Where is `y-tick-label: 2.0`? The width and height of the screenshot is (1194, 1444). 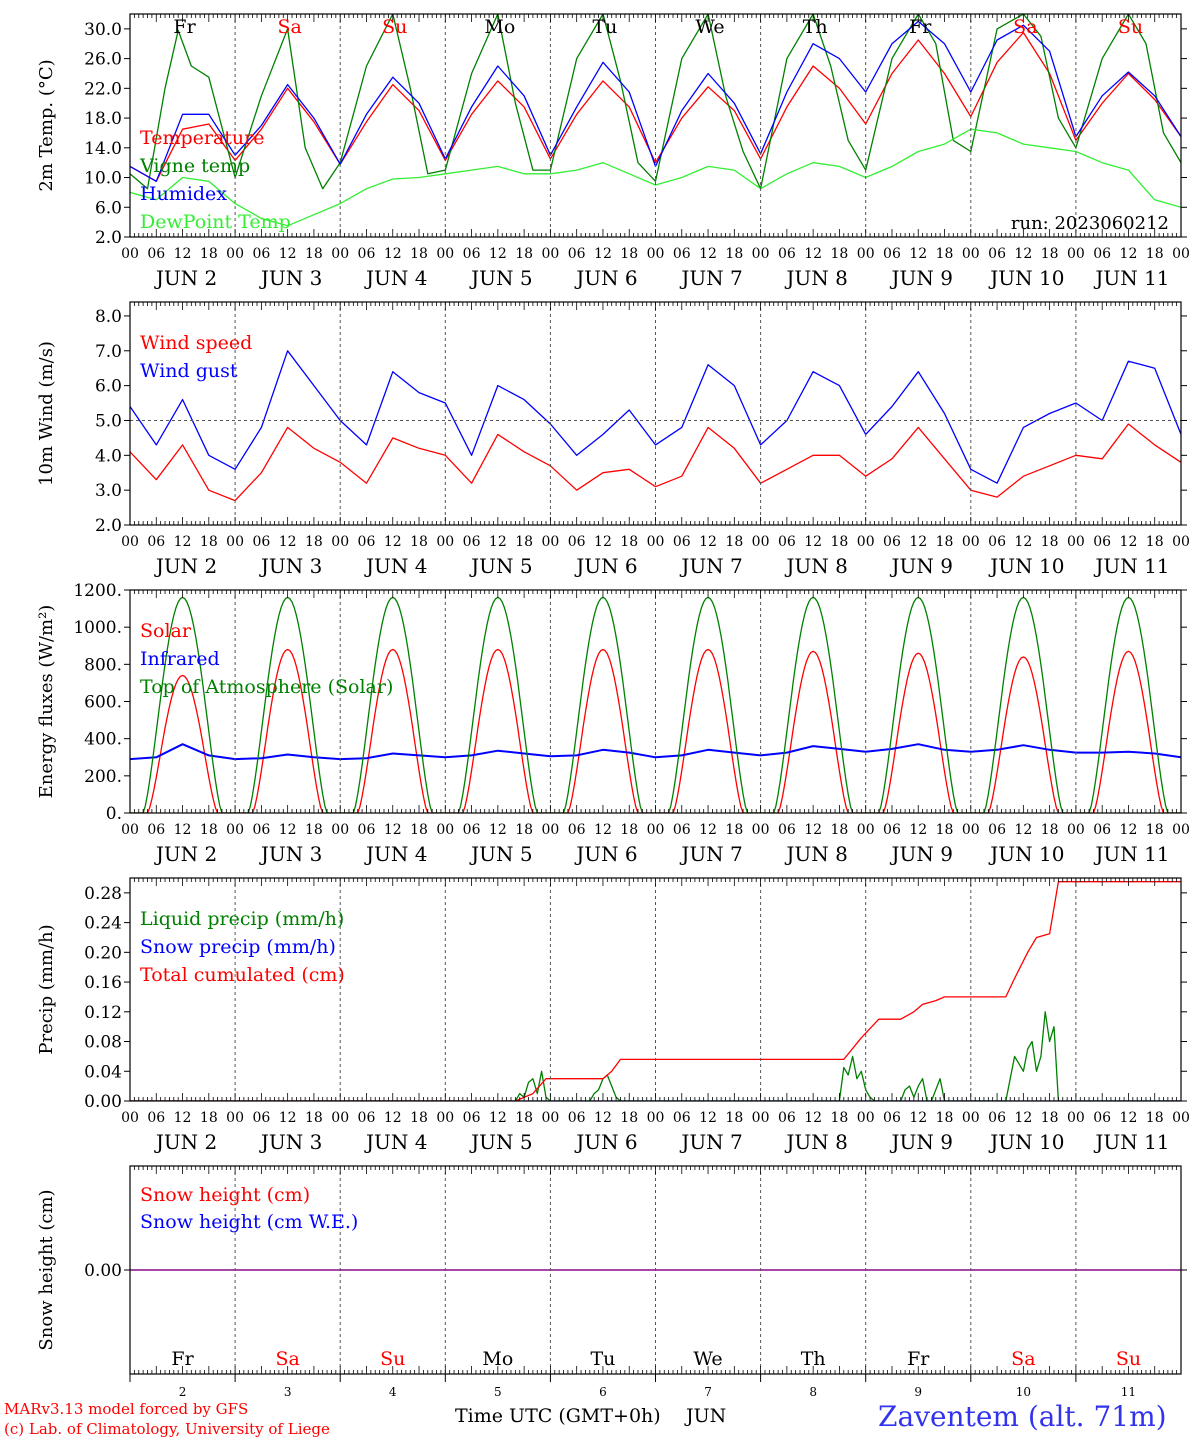
y-tick-label: 2.0 is located at coordinates (108, 526).